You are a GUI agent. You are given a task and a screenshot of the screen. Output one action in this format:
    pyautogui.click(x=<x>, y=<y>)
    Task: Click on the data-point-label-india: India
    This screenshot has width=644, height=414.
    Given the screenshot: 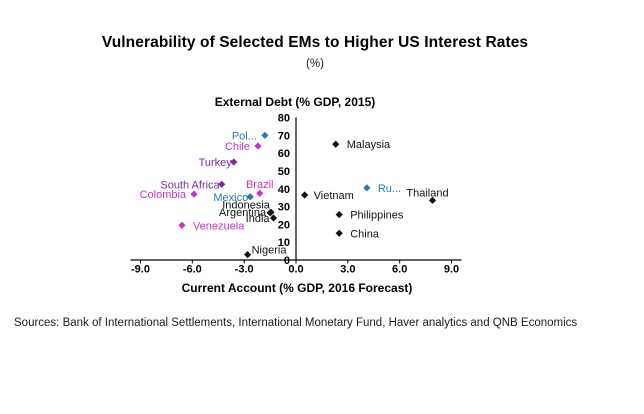 What is the action you would take?
    pyautogui.click(x=258, y=219)
    